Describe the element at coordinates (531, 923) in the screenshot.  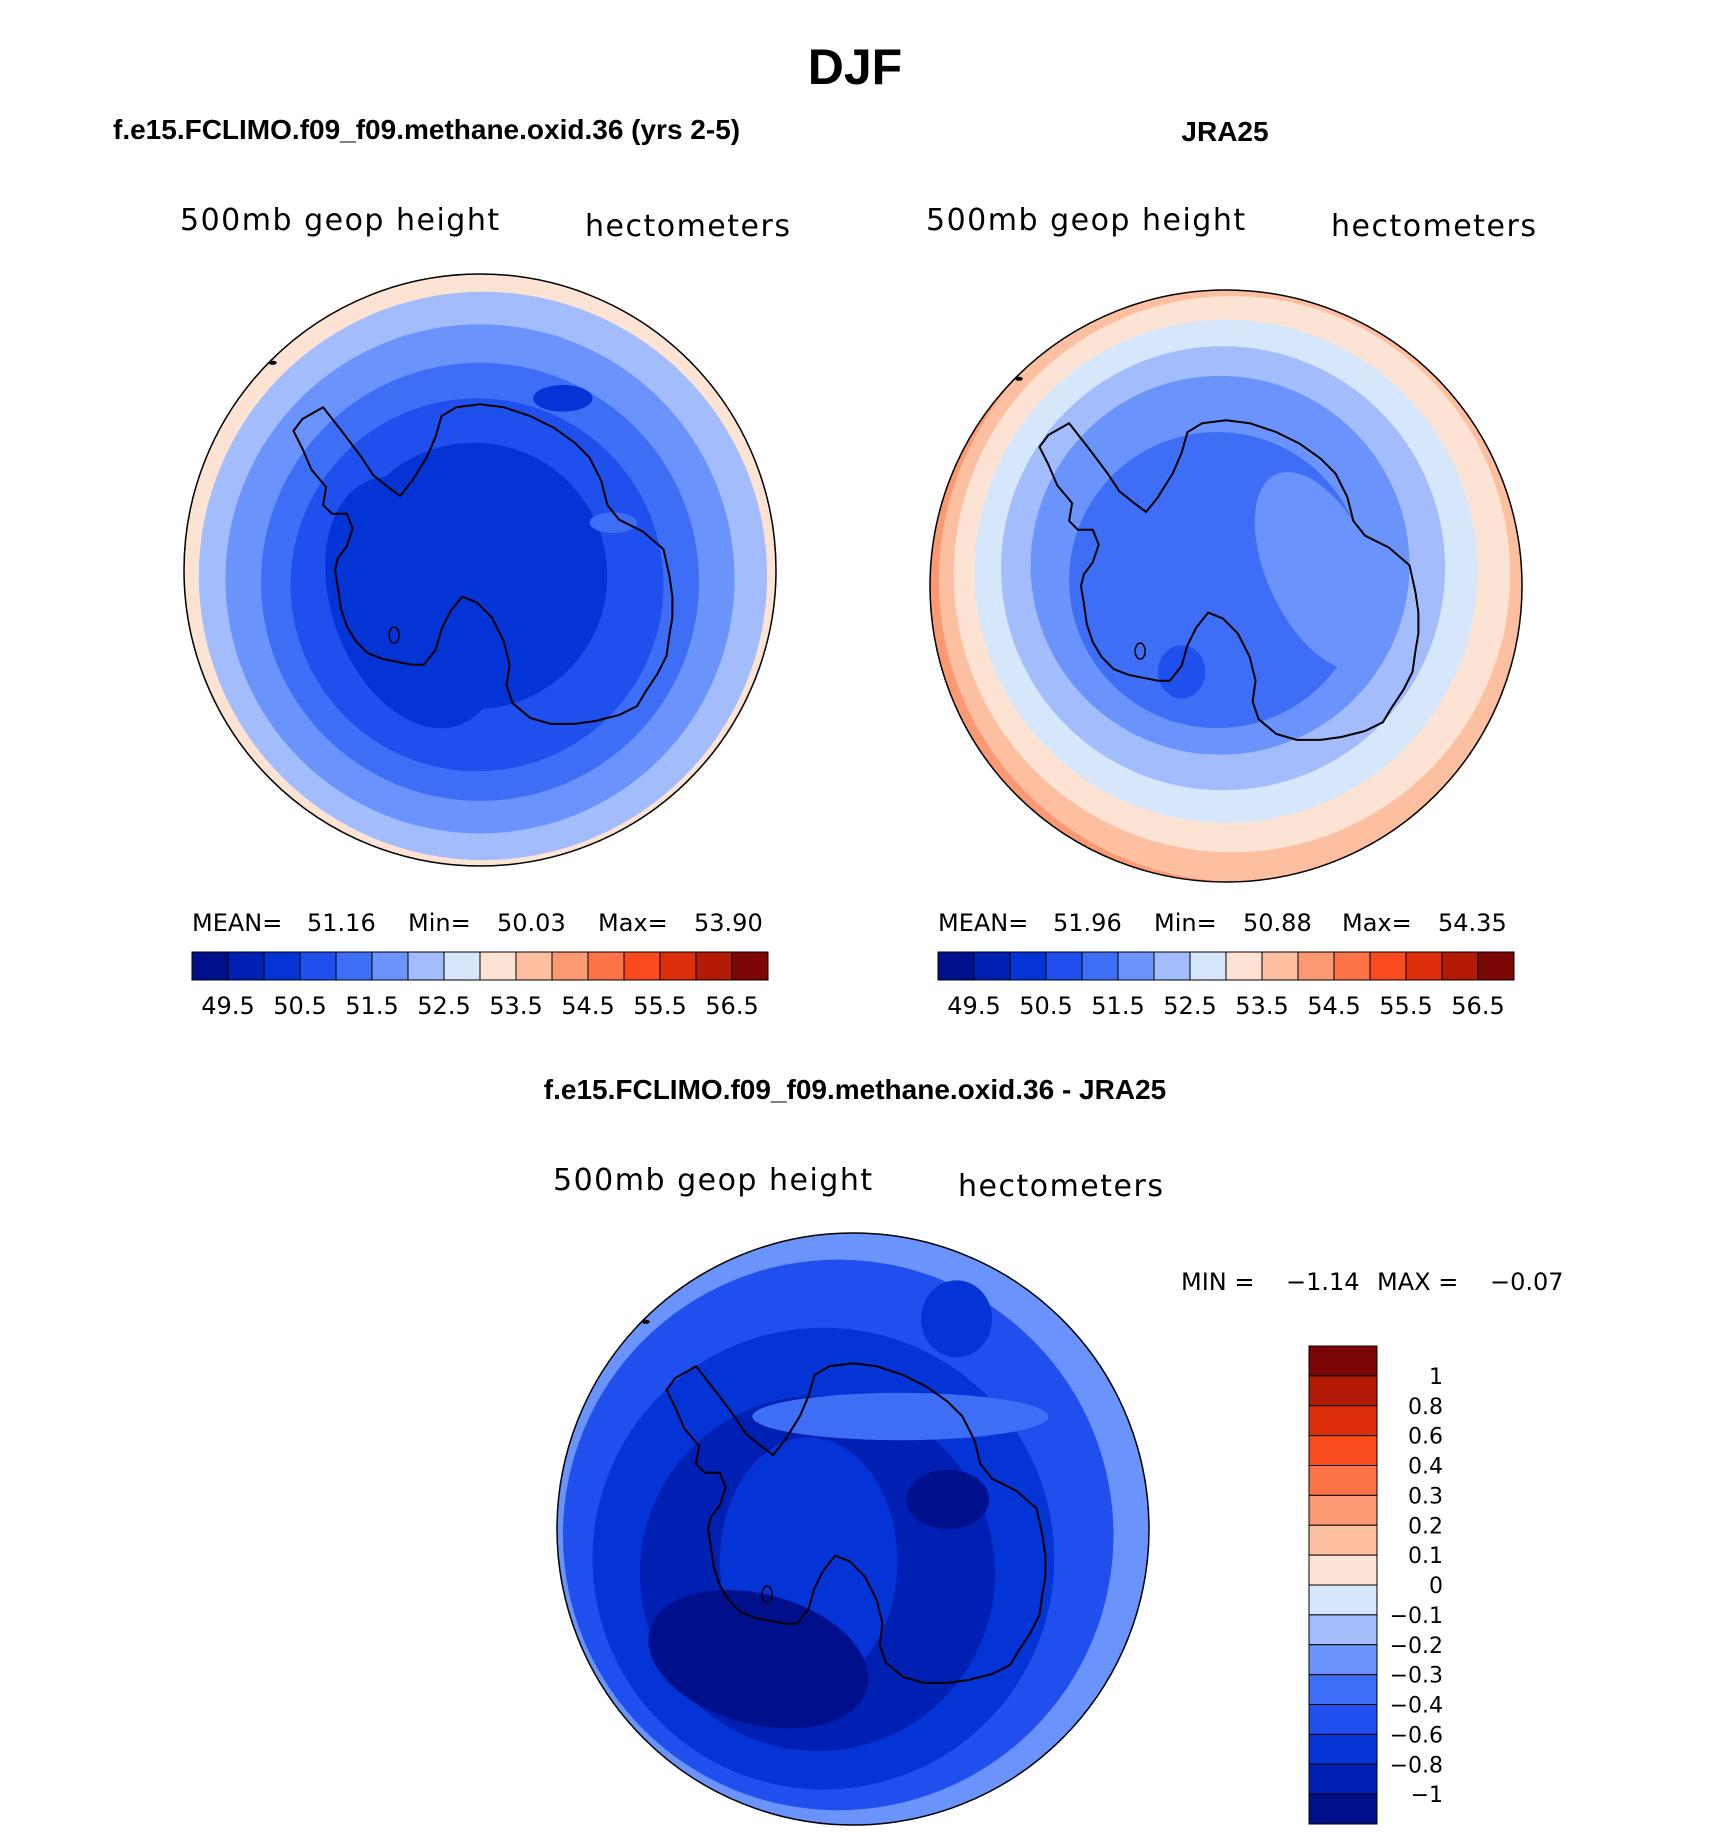
I see `panel1-min-value: 50.03` at that location.